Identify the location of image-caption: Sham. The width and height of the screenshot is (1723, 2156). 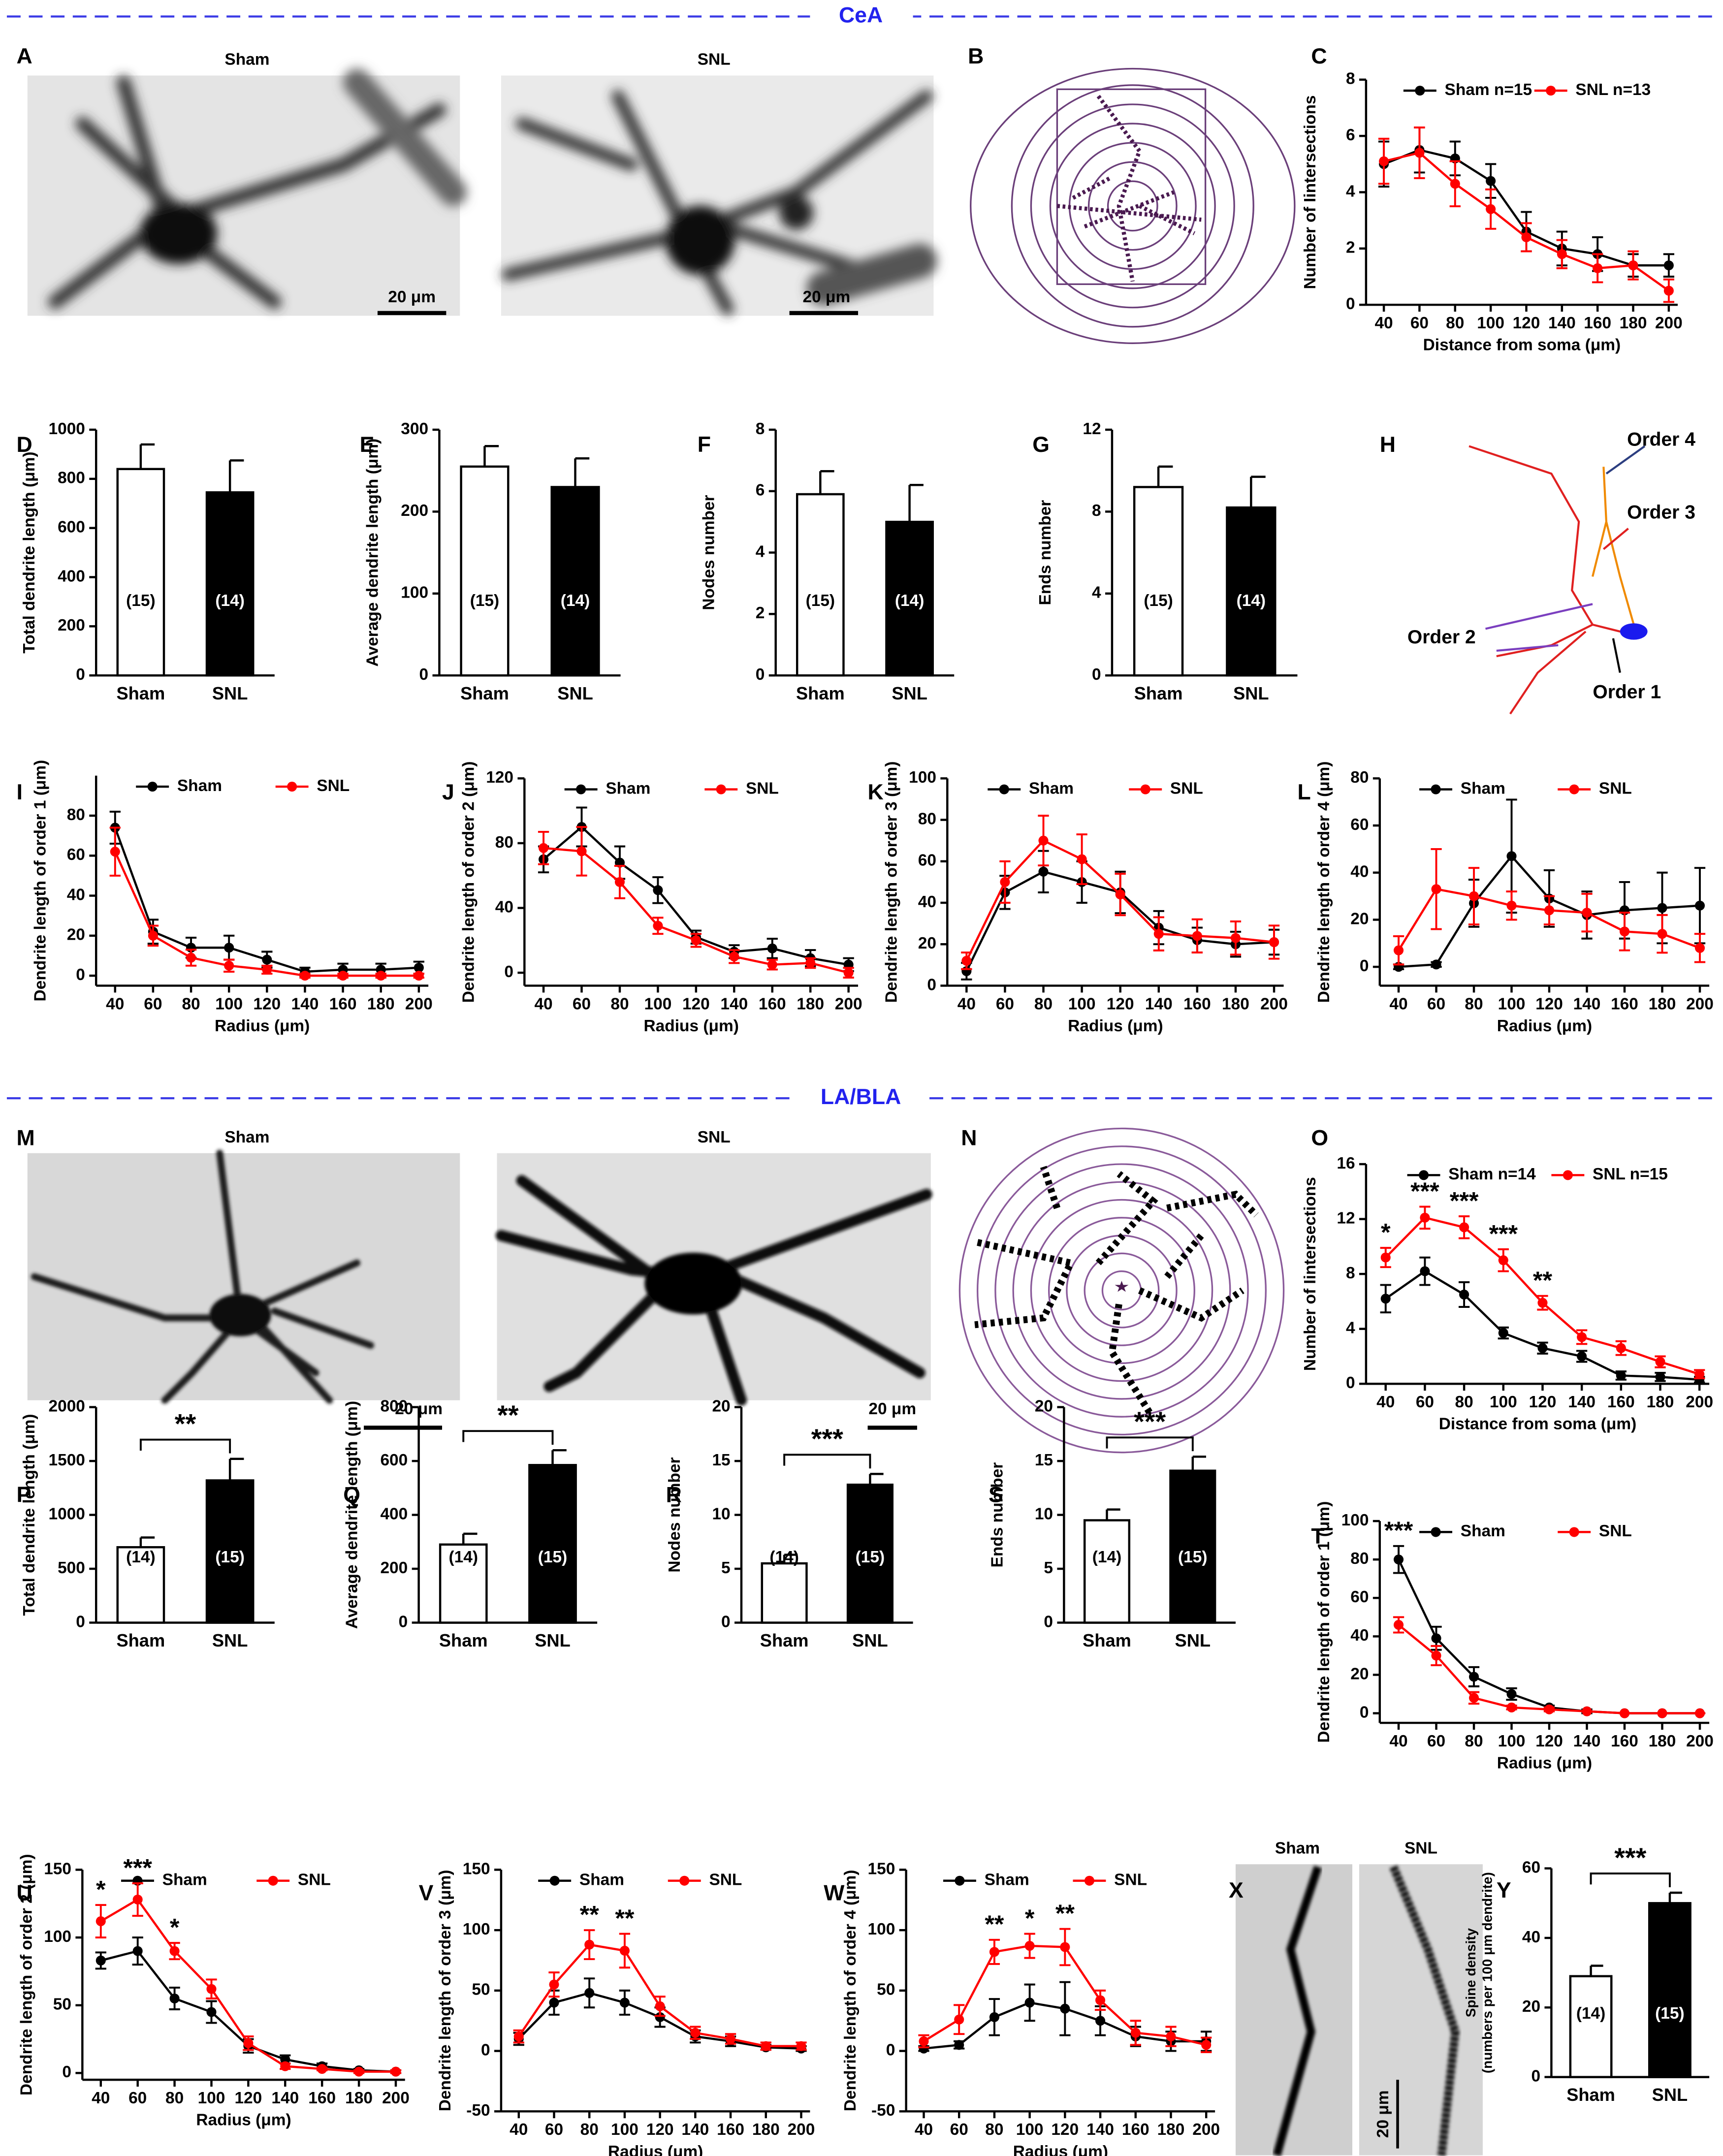
(1297, 1848).